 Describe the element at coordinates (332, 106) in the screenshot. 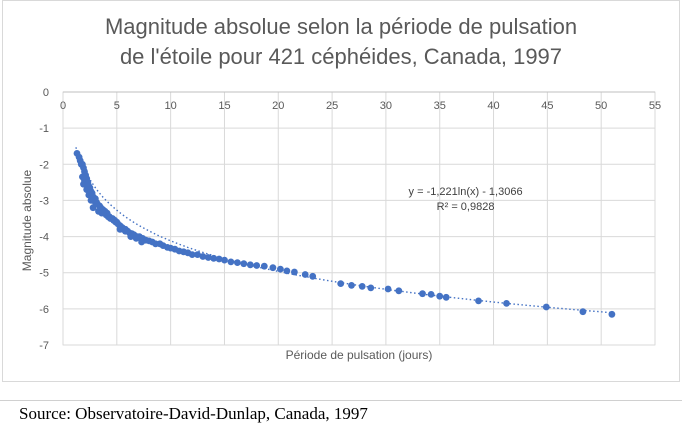

I see `x-tick-label: 25` at that location.